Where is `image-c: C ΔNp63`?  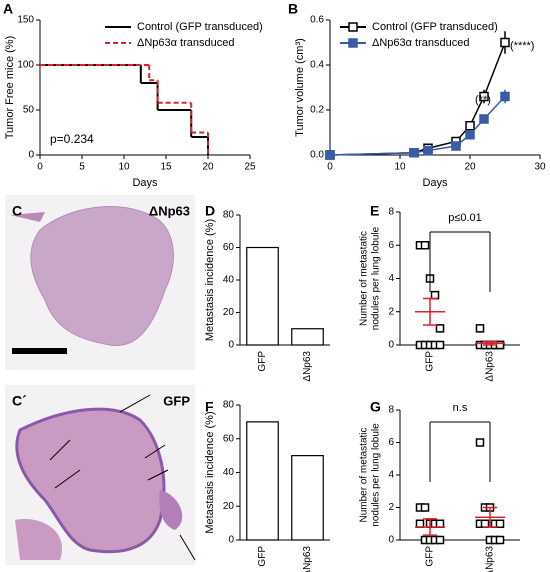
image-c: C ΔNp63 is located at coordinates (100, 282).